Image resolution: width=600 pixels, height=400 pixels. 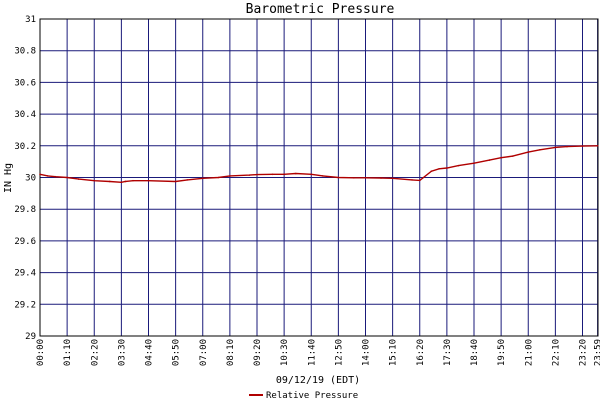 I want to click on legend: Relative Pressure, so click(x=303, y=395).